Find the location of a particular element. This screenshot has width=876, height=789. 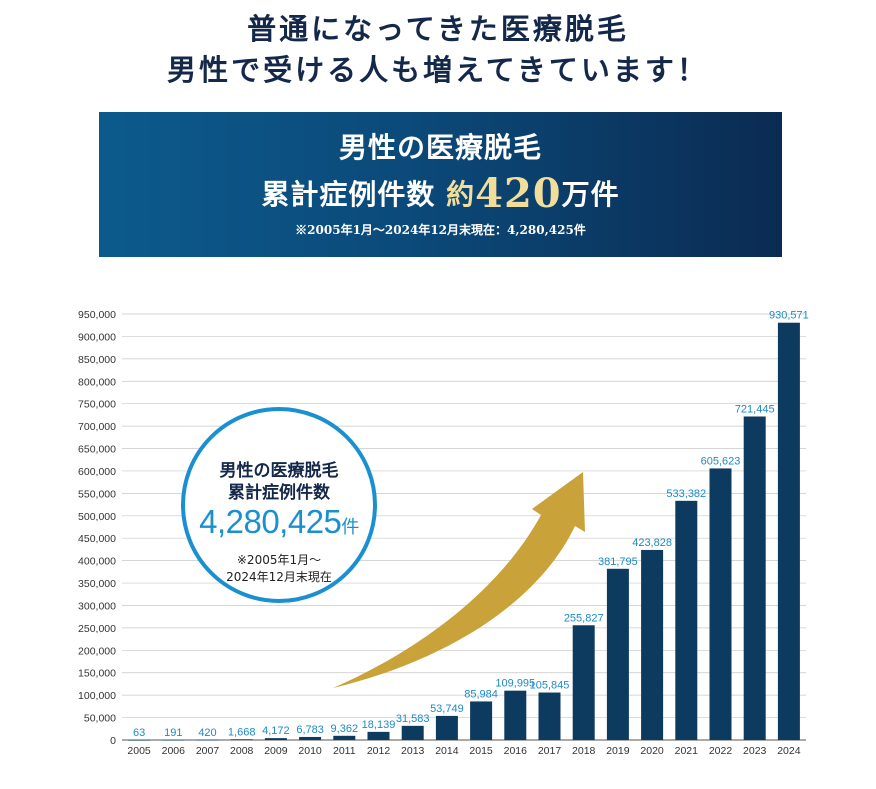

x-tick-label: 2010 is located at coordinates (310, 751).